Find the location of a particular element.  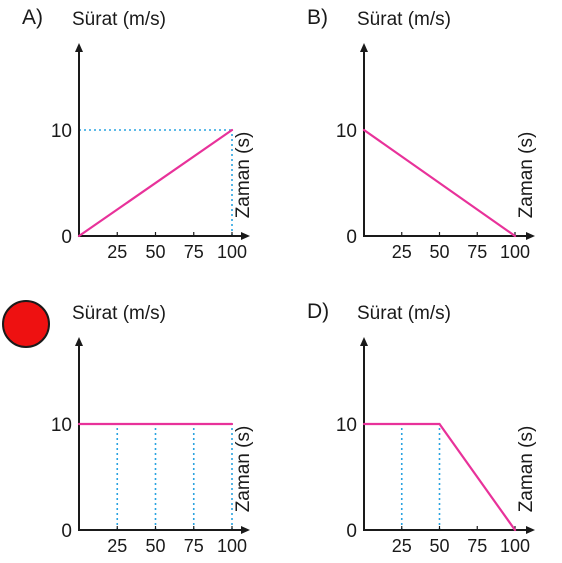

option-label: B) is located at coordinates (317, 17).